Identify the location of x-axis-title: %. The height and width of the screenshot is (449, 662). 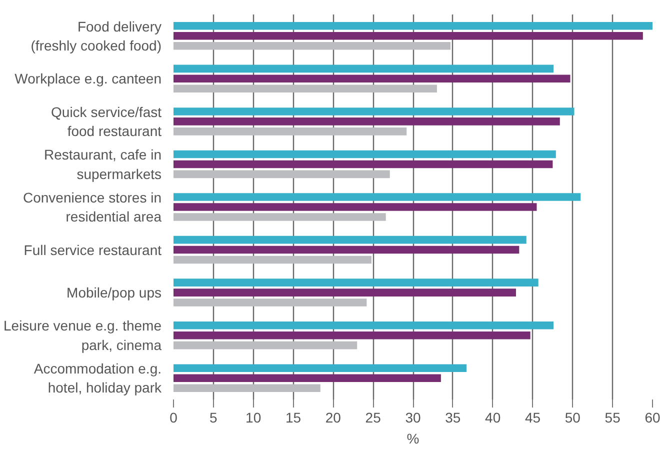
(413, 438).